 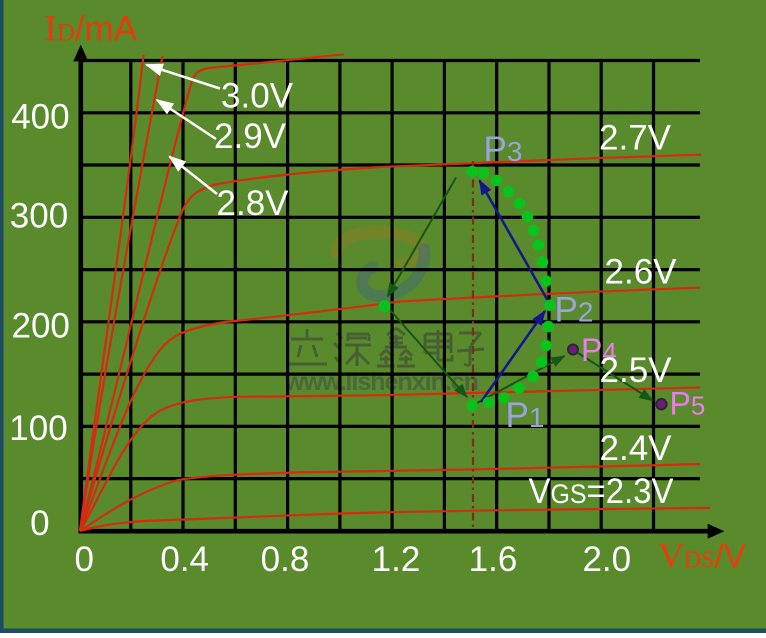 I want to click on svg-text: P4, so click(x=599, y=350).